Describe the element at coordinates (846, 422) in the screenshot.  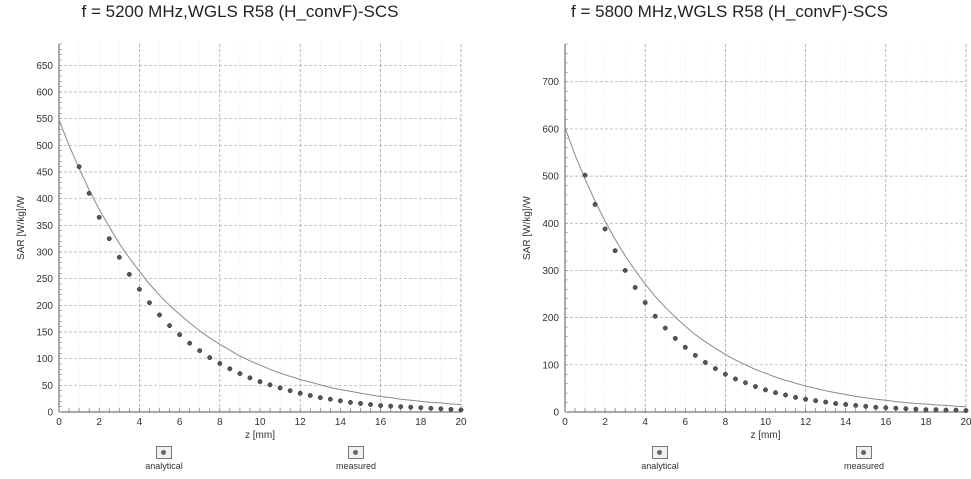
I see `x-tick-label: 14` at that location.